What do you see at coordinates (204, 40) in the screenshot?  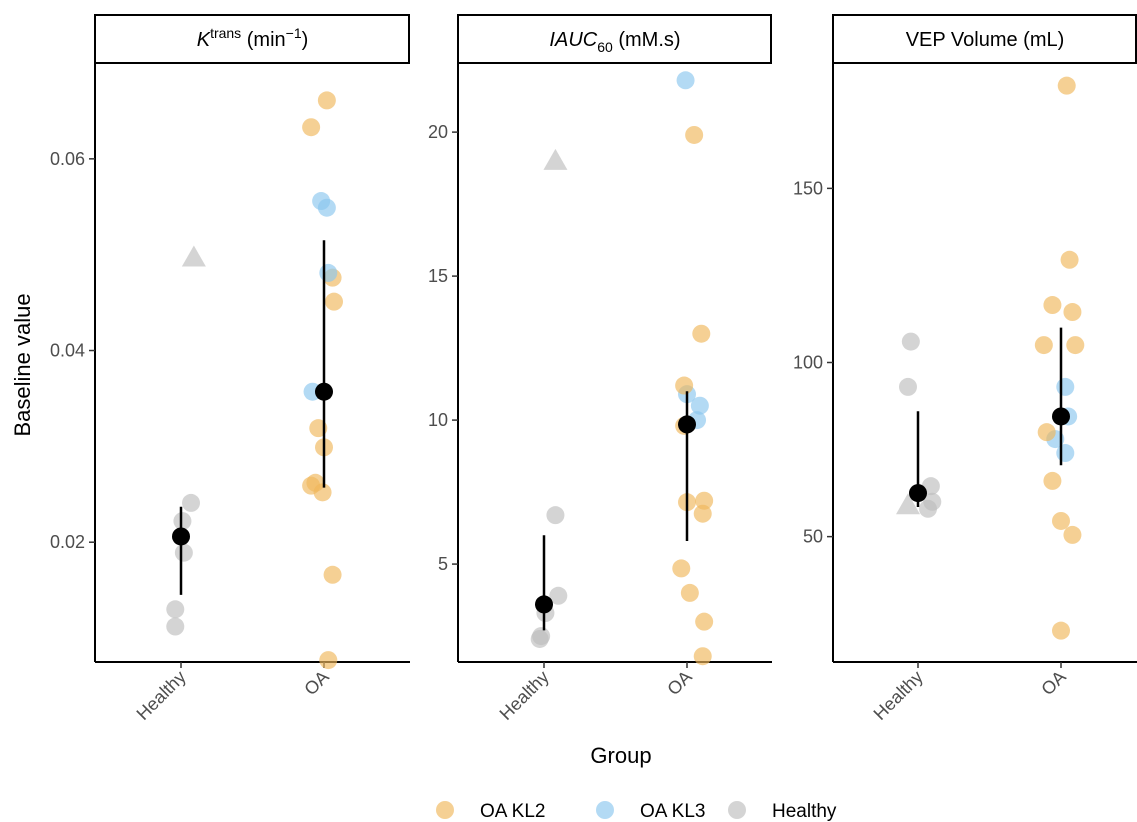 I see `panel-title-var: K` at bounding box center [204, 40].